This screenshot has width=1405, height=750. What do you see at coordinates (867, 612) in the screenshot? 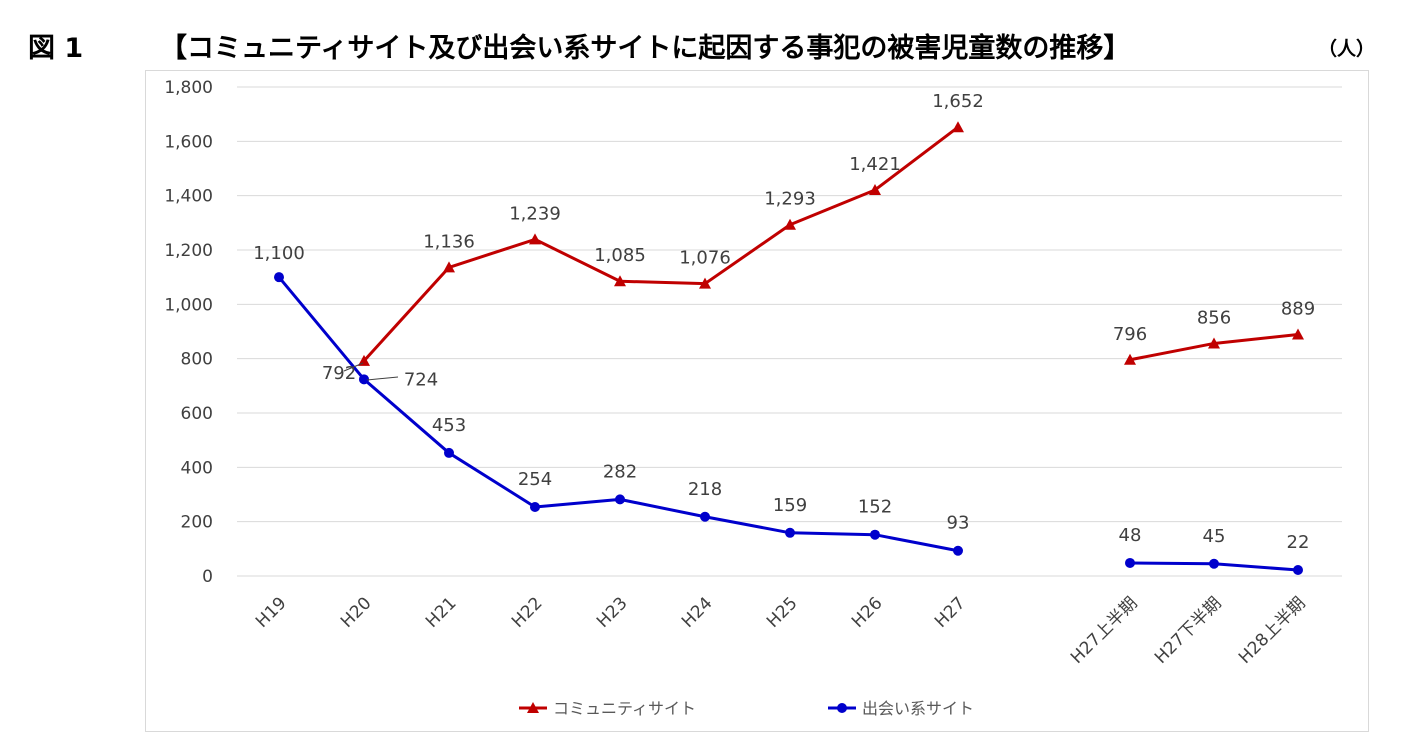
I see `x-tick-label: H26` at bounding box center [867, 612].